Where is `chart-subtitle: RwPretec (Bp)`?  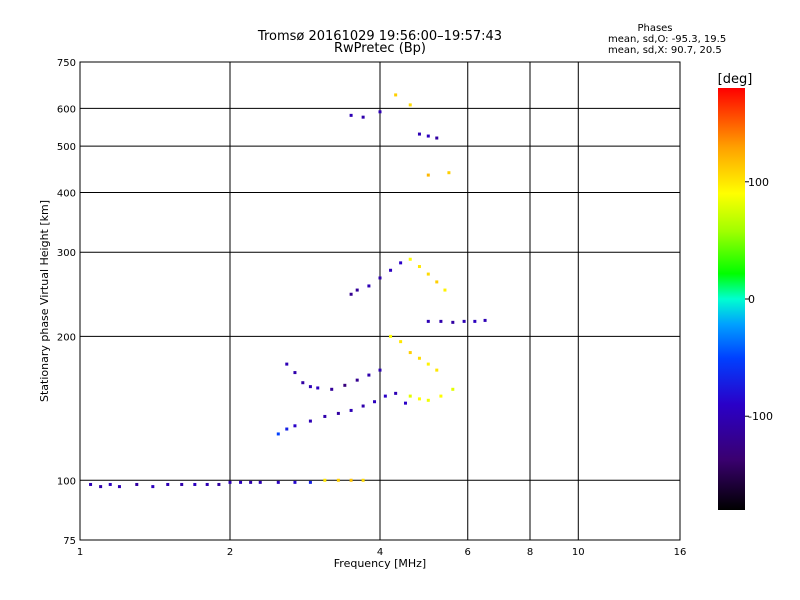
chart-subtitle: RwPretec (Bp) is located at coordinates (380, 48).